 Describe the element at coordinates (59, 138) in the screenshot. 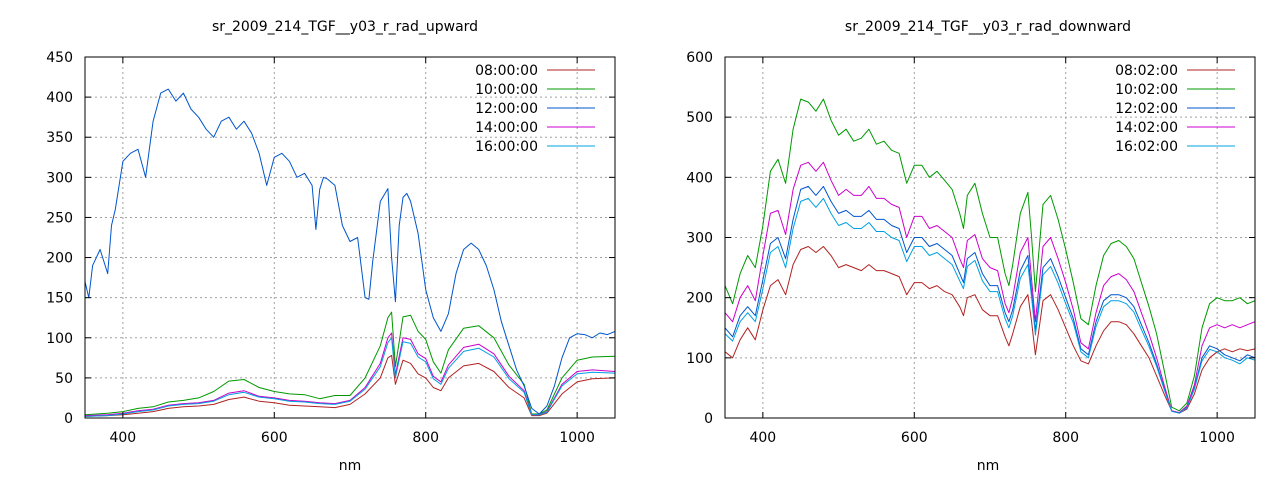

I see `y-tick-label: 350` at that location.